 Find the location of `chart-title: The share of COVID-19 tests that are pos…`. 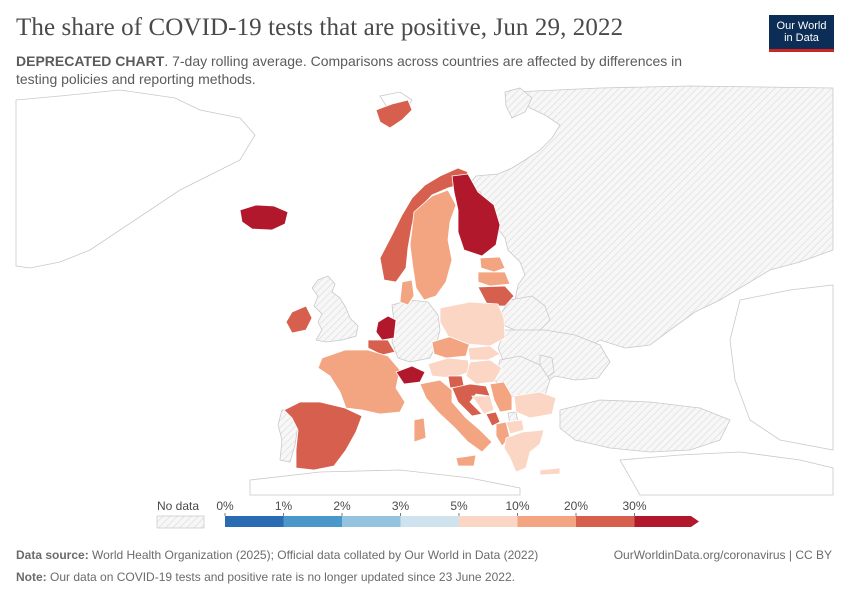

chart-title: The share of COVID-19 tests that are pos… is located at coordinates (320, 27).